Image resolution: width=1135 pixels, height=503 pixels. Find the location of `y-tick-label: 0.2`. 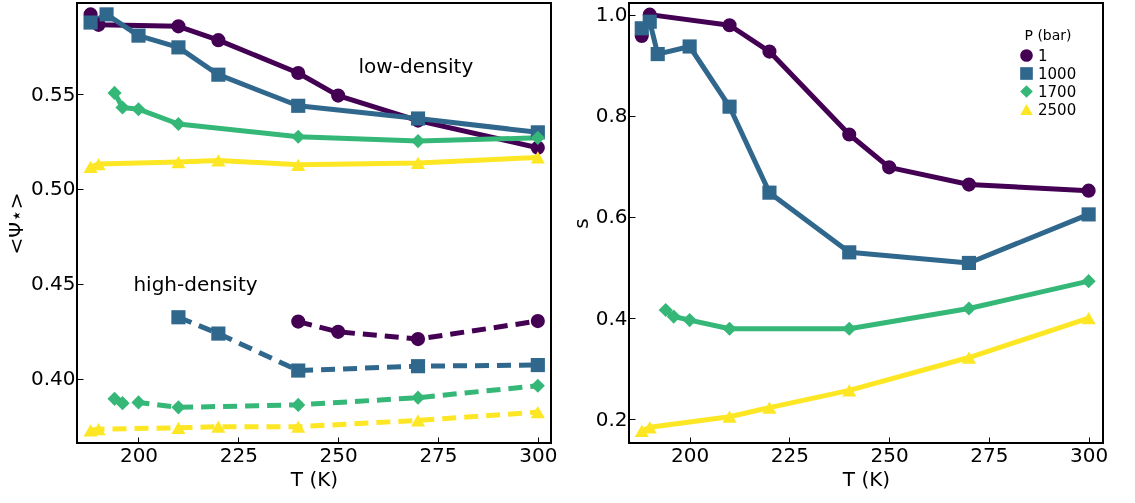

y-tick-label: 0.2 is located at coordinates (611, 418).